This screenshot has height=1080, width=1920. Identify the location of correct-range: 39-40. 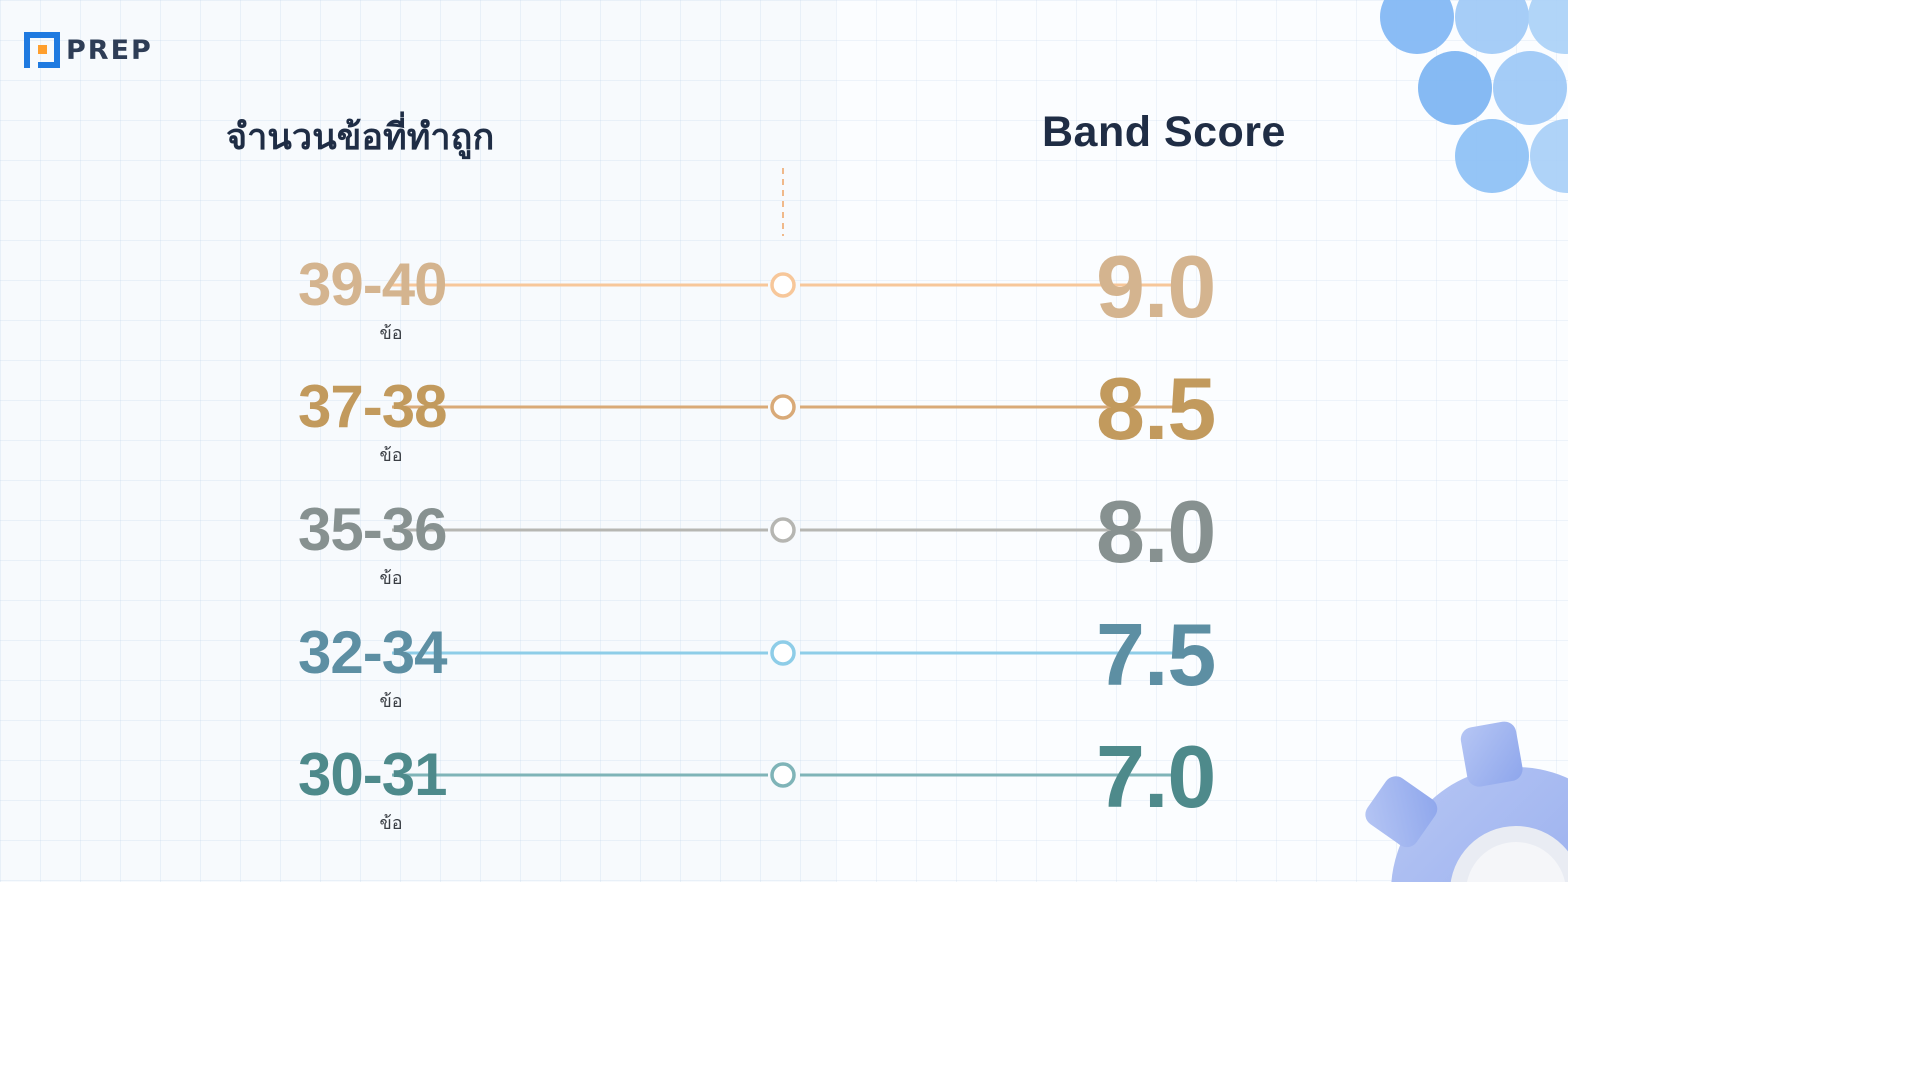
(372, 284).